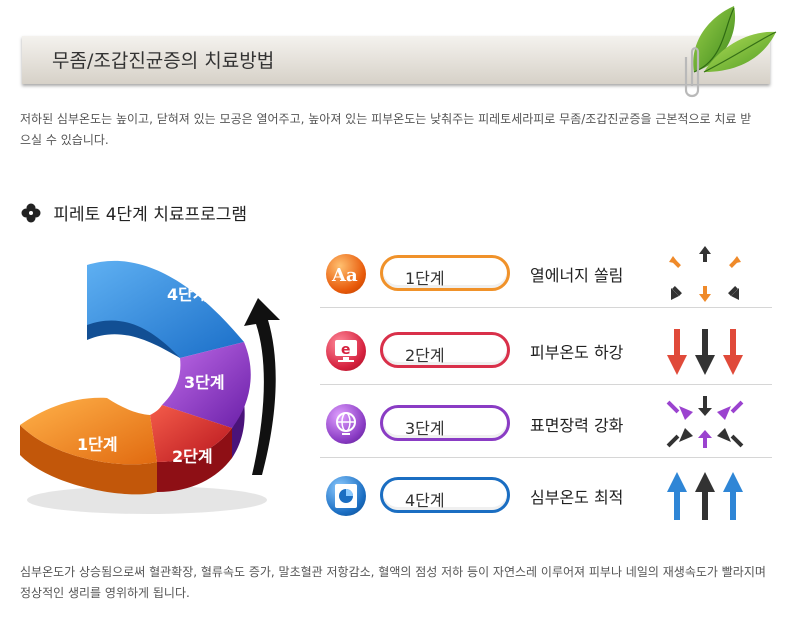 This screenshot has height=625, width=788. Describe the element at coordinates (445, 423) in the screenshot. I see `step-pill-3: 3단계` at that location.